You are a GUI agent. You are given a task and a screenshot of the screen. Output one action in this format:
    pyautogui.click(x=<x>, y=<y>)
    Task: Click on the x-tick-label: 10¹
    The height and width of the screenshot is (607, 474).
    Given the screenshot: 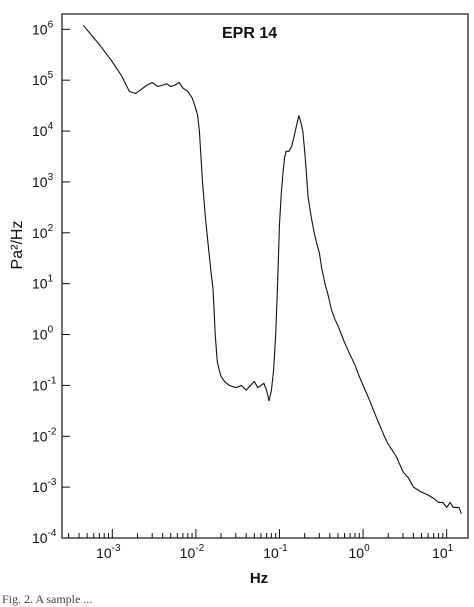 What is the action you would take?
    pyautogui.click(x=443, y=552)
    